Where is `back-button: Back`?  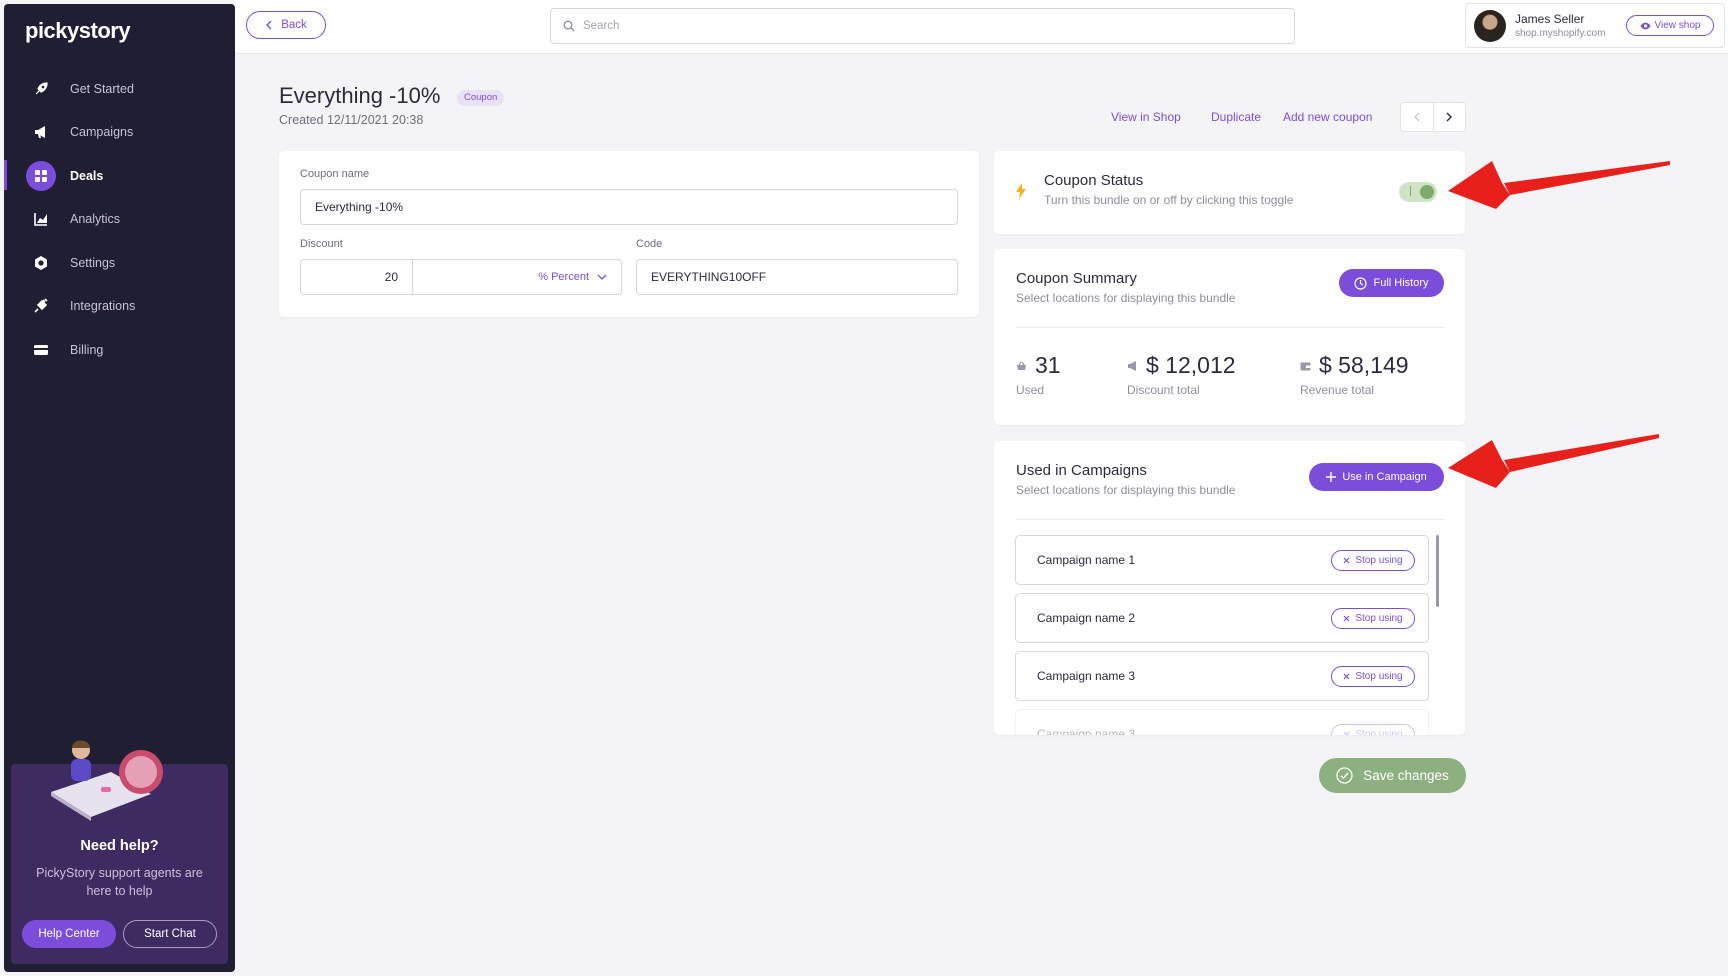
back-button: Back is located at coordinates (286, 25).